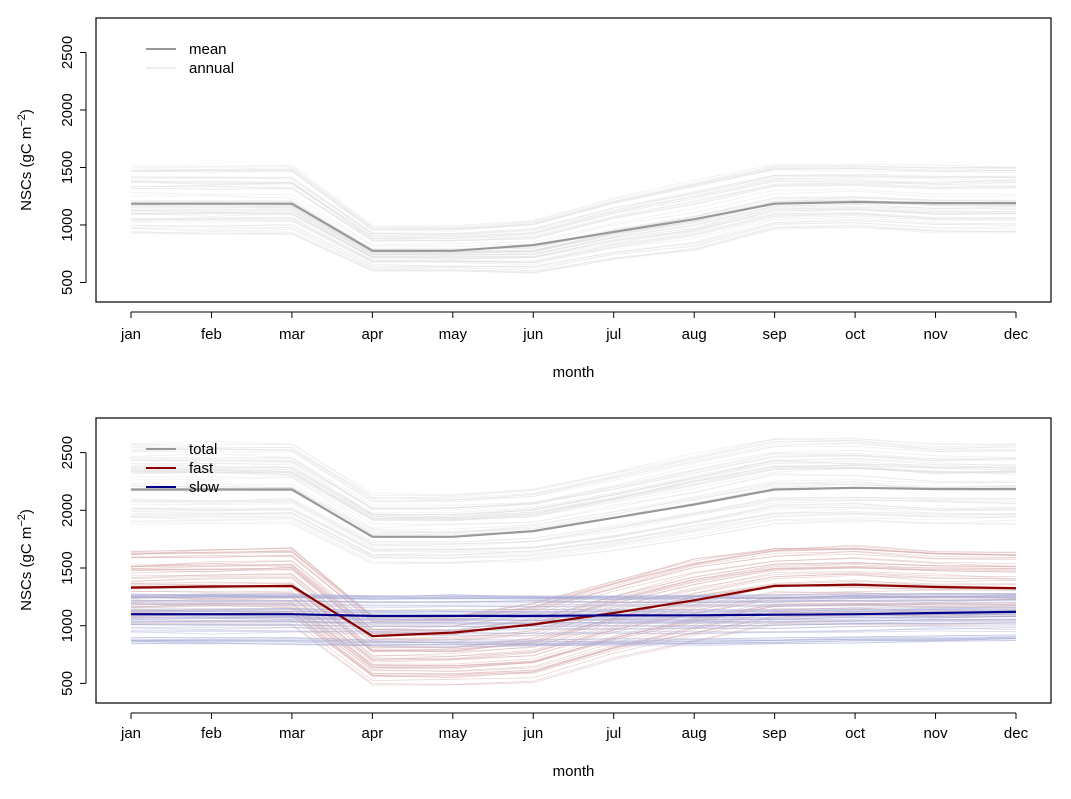 The image size is (1071, 799). What do you see at coordinates (73, 566) in the screenshot?
I see `y-axis: 500 1000 1500 2000 2500` at bounding box center [73, 566].